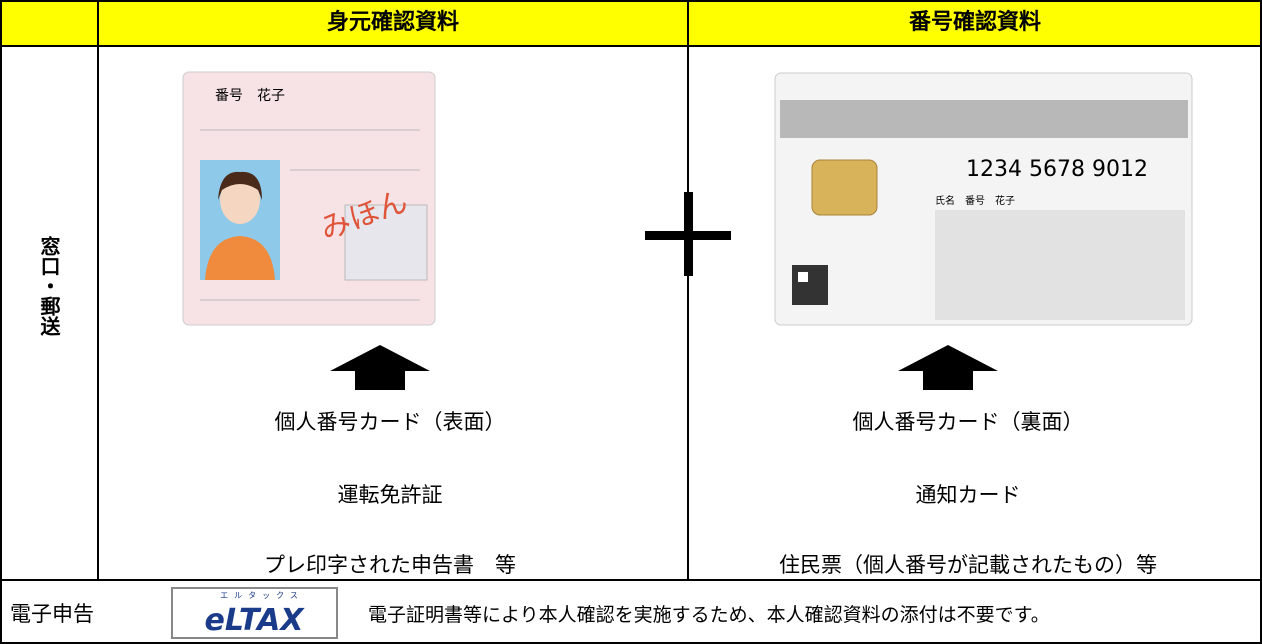  I want to click on identity-doc: 個人番号カード（表面）, so click(390, 422).